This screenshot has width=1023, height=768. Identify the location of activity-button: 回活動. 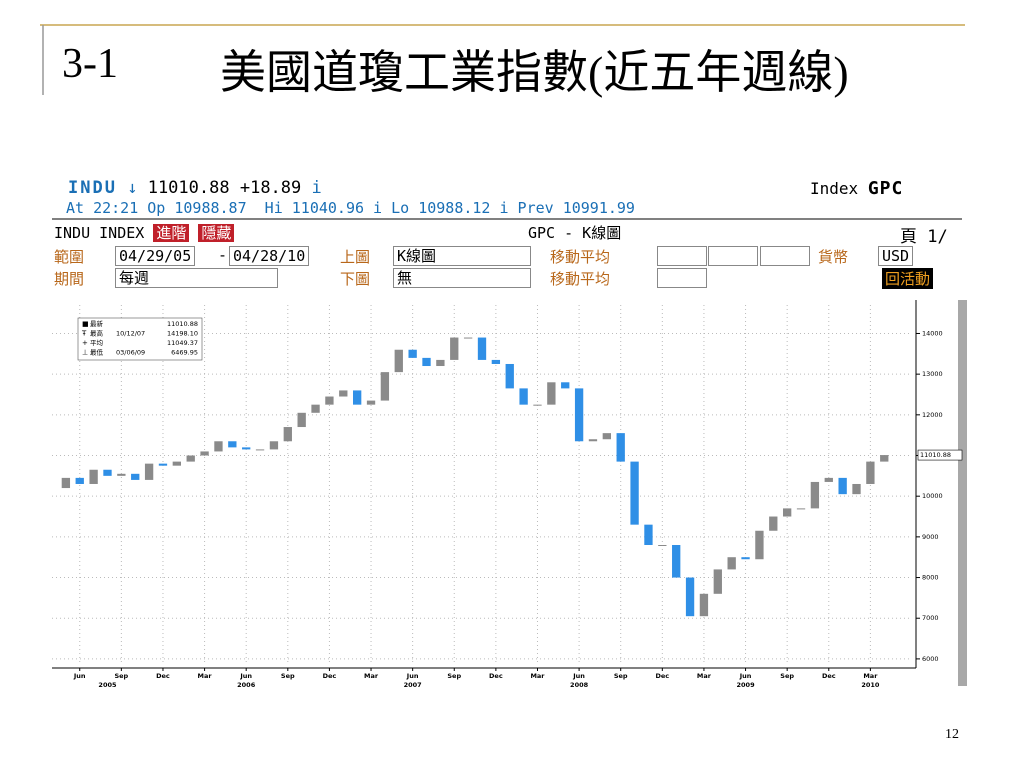
(908, 278).